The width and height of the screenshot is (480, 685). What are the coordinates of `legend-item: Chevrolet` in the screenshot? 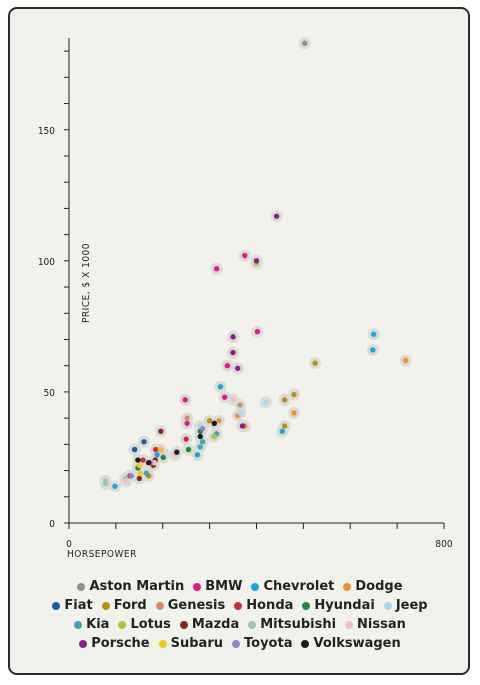 It's located at (292, 586).